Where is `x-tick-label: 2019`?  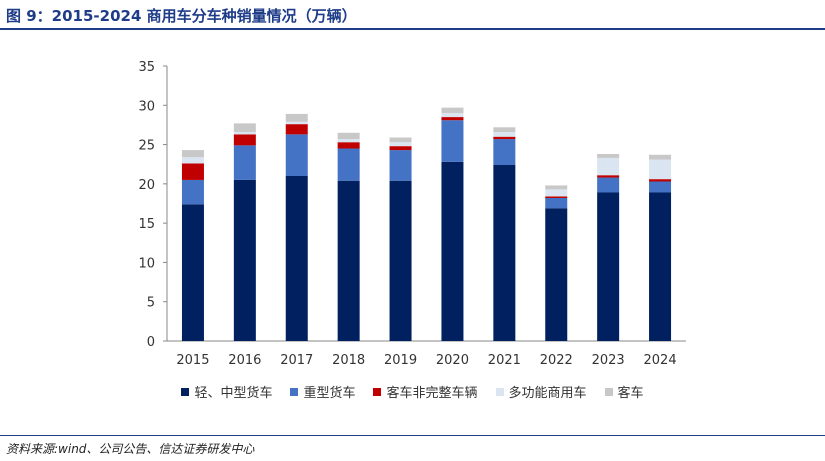 x-tick-label: 2019 is located at coordinates (400, 360).